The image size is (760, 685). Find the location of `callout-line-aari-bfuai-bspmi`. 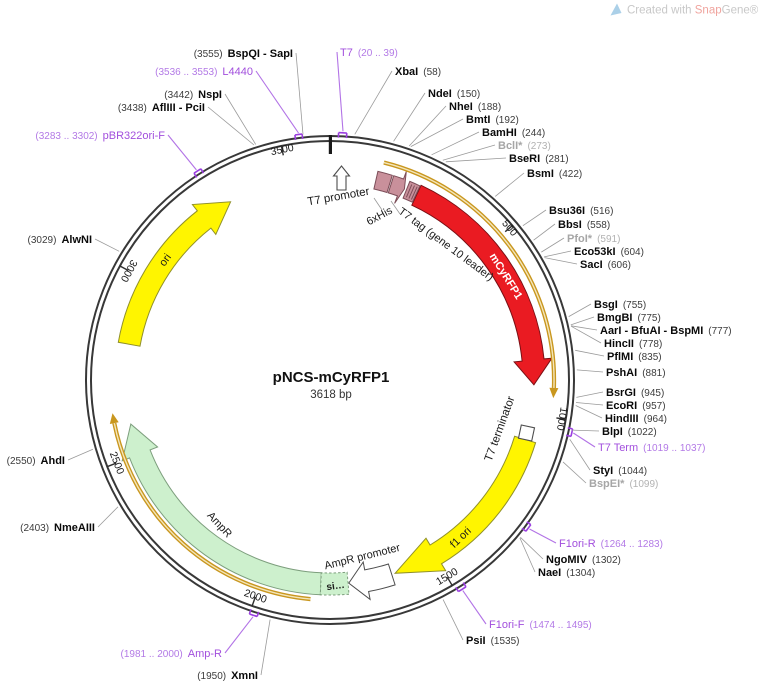

callout-line-aari-bfuai-bspmi is located at coordinates (584, 328).